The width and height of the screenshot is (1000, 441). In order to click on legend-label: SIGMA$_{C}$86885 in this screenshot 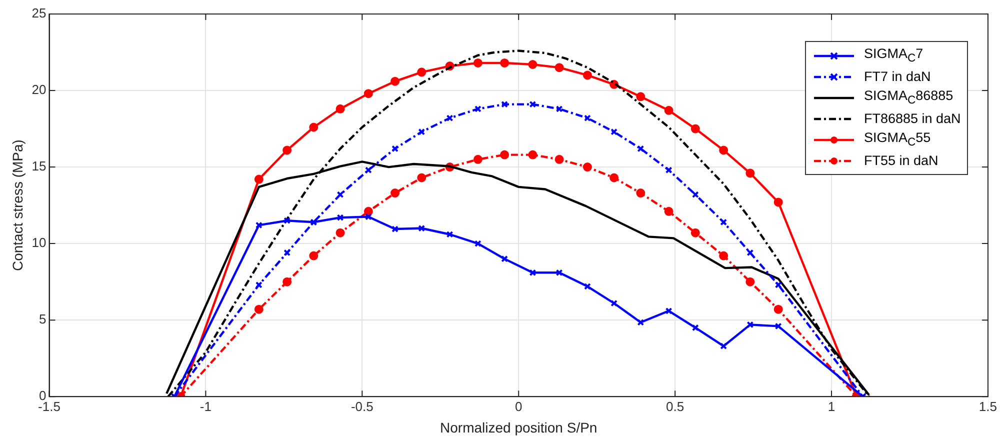, I will do `click(909, 97)`.